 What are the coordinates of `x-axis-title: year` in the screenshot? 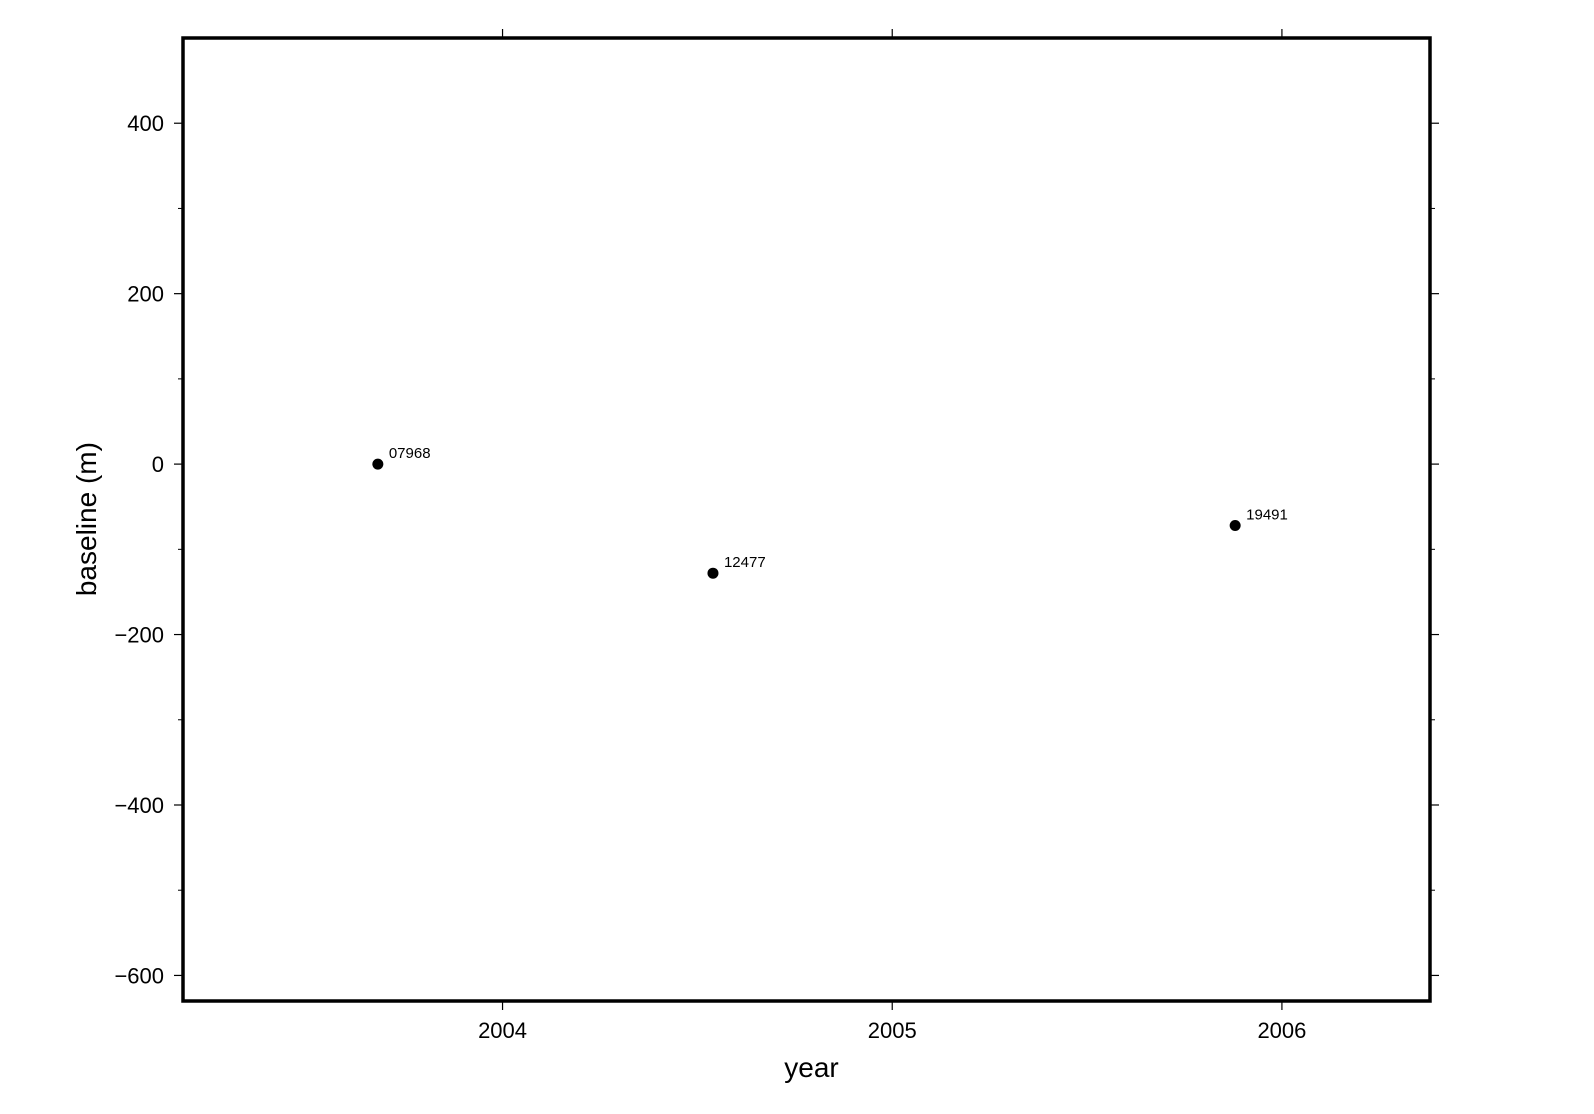 It's located at (811, 1067).